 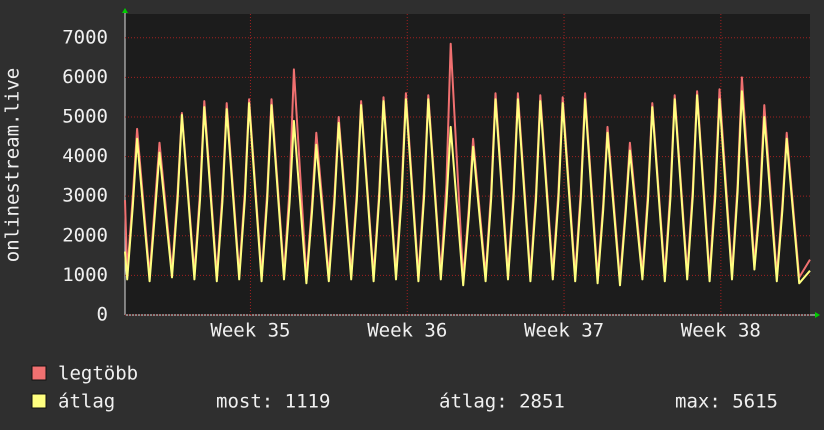 I want to click on y-tick-label: 7000, so click(x=85, y=37).